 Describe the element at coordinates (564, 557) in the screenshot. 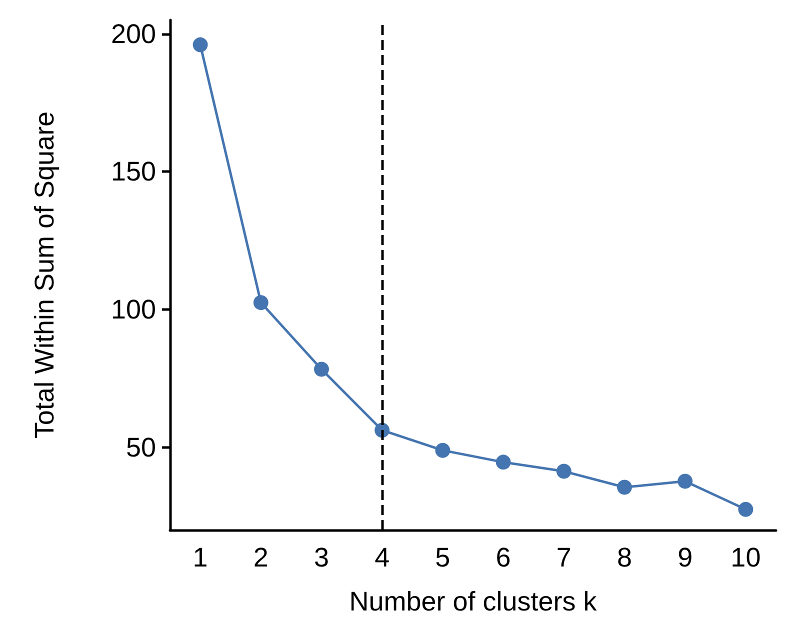

I see `x-tick-label: 7` at that location.